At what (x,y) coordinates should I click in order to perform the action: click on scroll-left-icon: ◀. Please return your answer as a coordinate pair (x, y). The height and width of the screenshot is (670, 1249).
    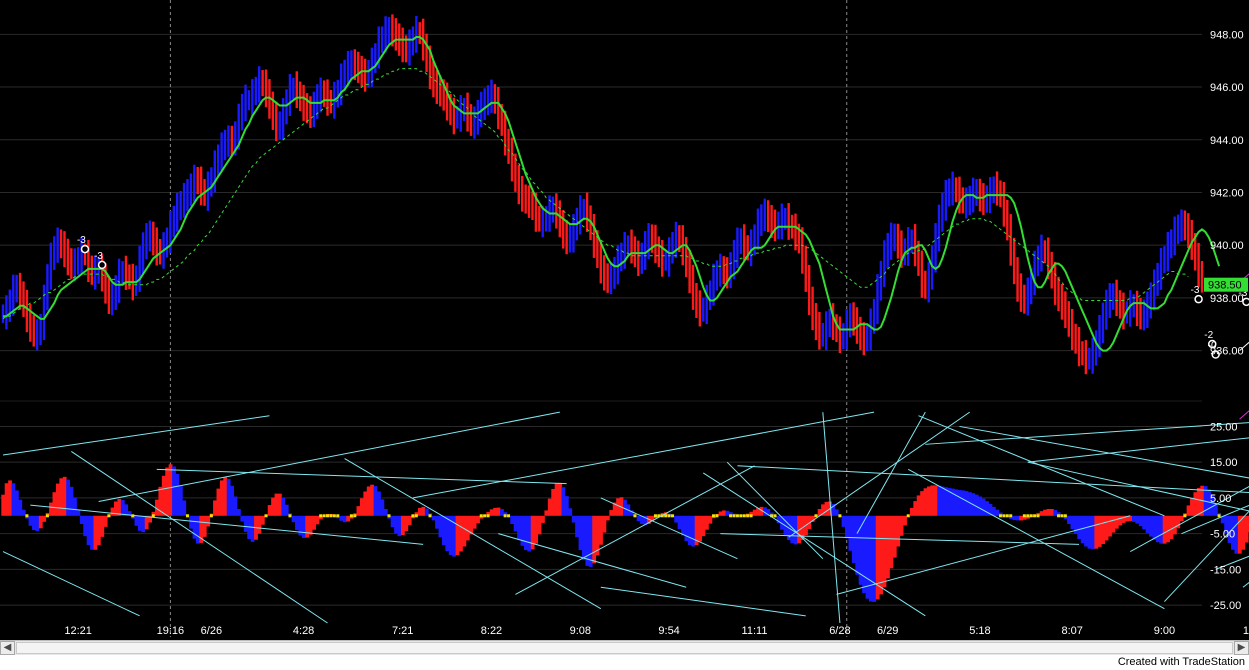
    Looking at the image, I should click on (7, 648).